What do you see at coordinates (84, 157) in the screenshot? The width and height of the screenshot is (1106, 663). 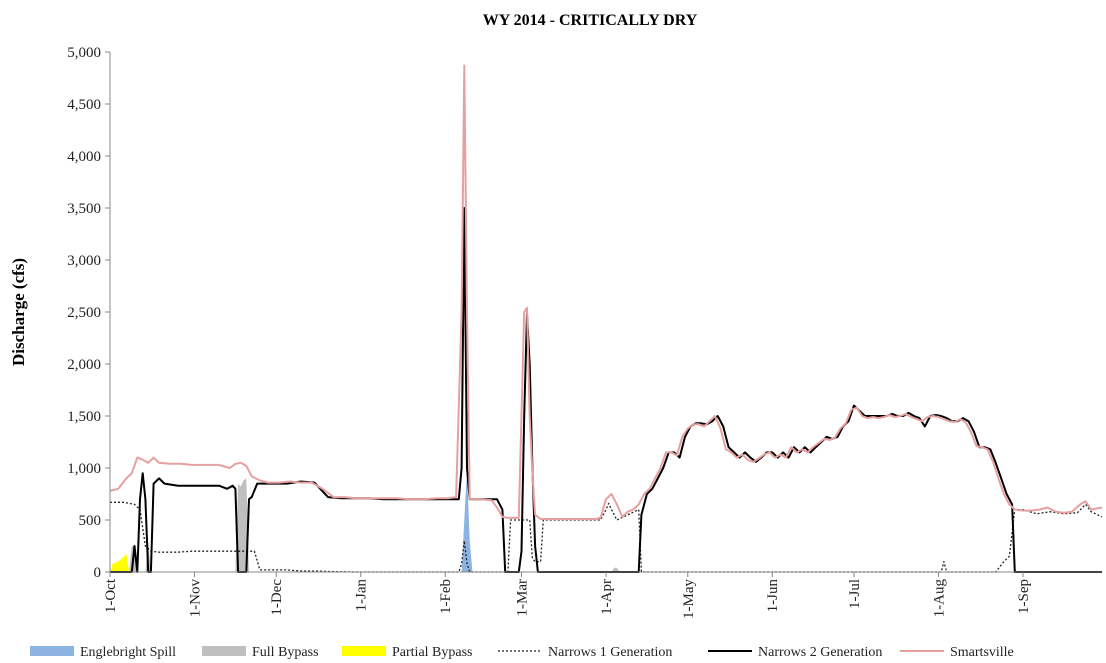 I see `y-tick-label: 4,000` at bounding box center [84, 157].